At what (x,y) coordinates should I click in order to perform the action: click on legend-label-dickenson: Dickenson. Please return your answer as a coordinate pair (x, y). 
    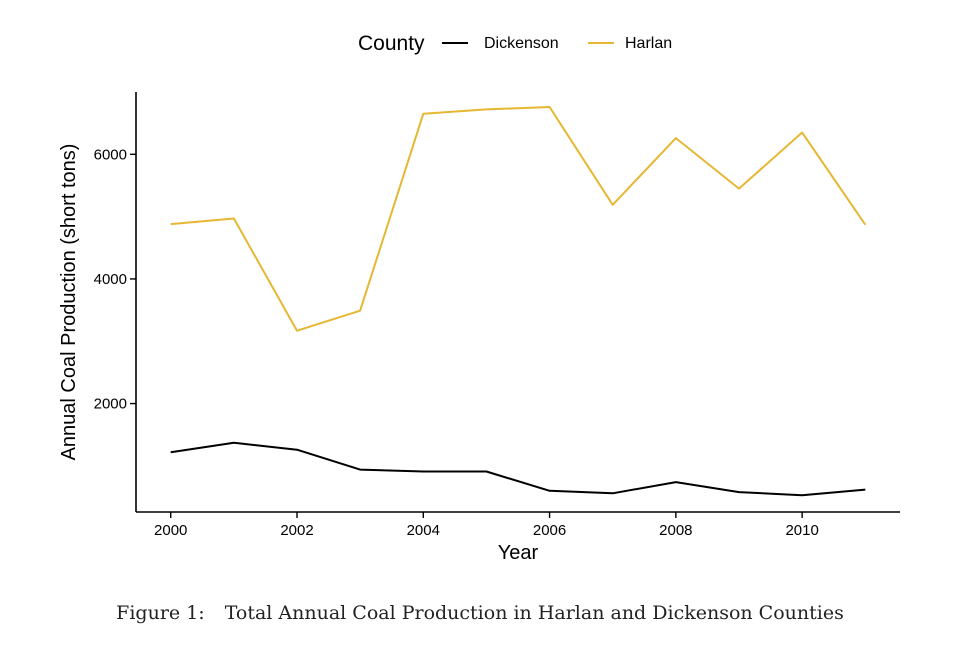
    Looking at the image, I should click on (521, 43).